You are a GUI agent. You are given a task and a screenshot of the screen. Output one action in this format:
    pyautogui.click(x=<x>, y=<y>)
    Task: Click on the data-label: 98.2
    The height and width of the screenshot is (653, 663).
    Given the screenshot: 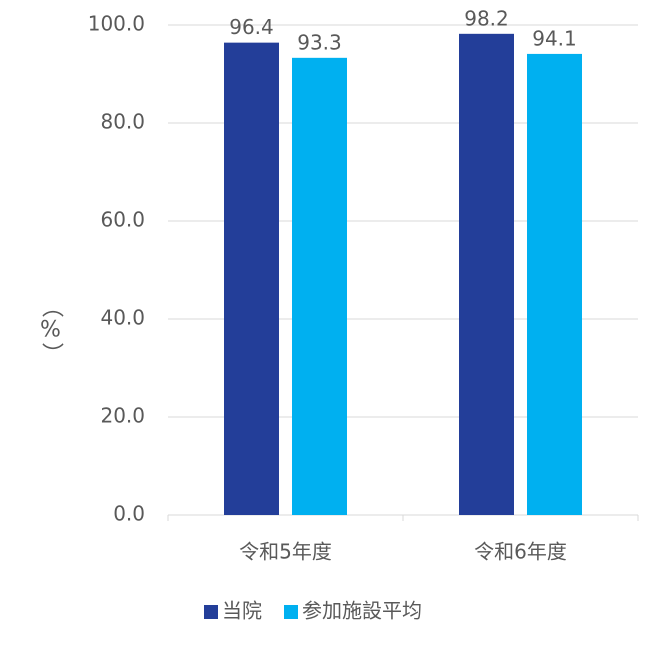 What is the action you would take?
    pyautogui.click(x=486, y=18)
    